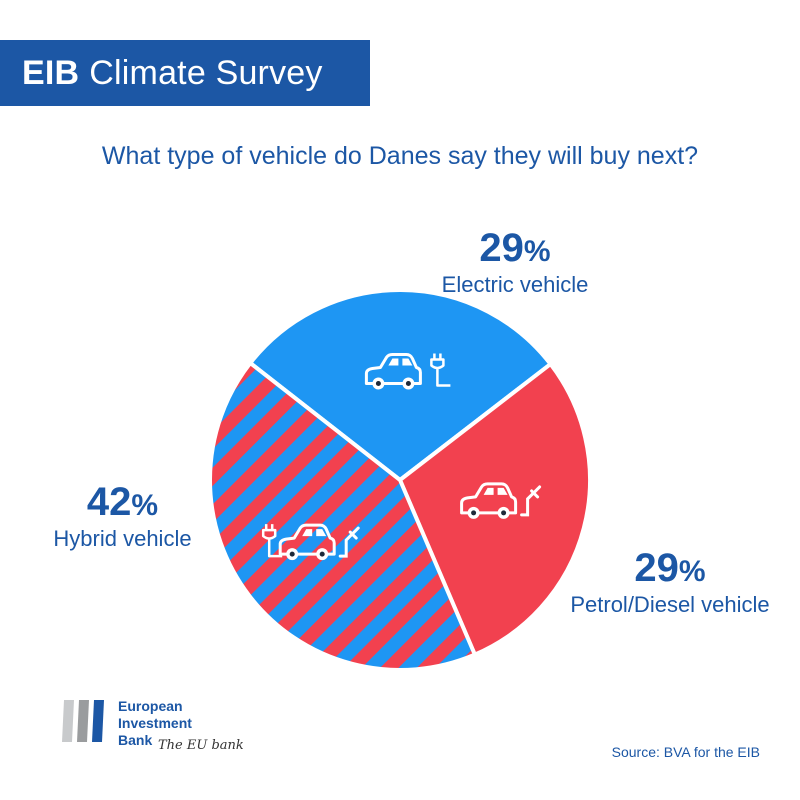 Image resolution: width=800 pixels, height=800 pixels. I want to click on hybrid-percent: 42%, so click(122, 502).